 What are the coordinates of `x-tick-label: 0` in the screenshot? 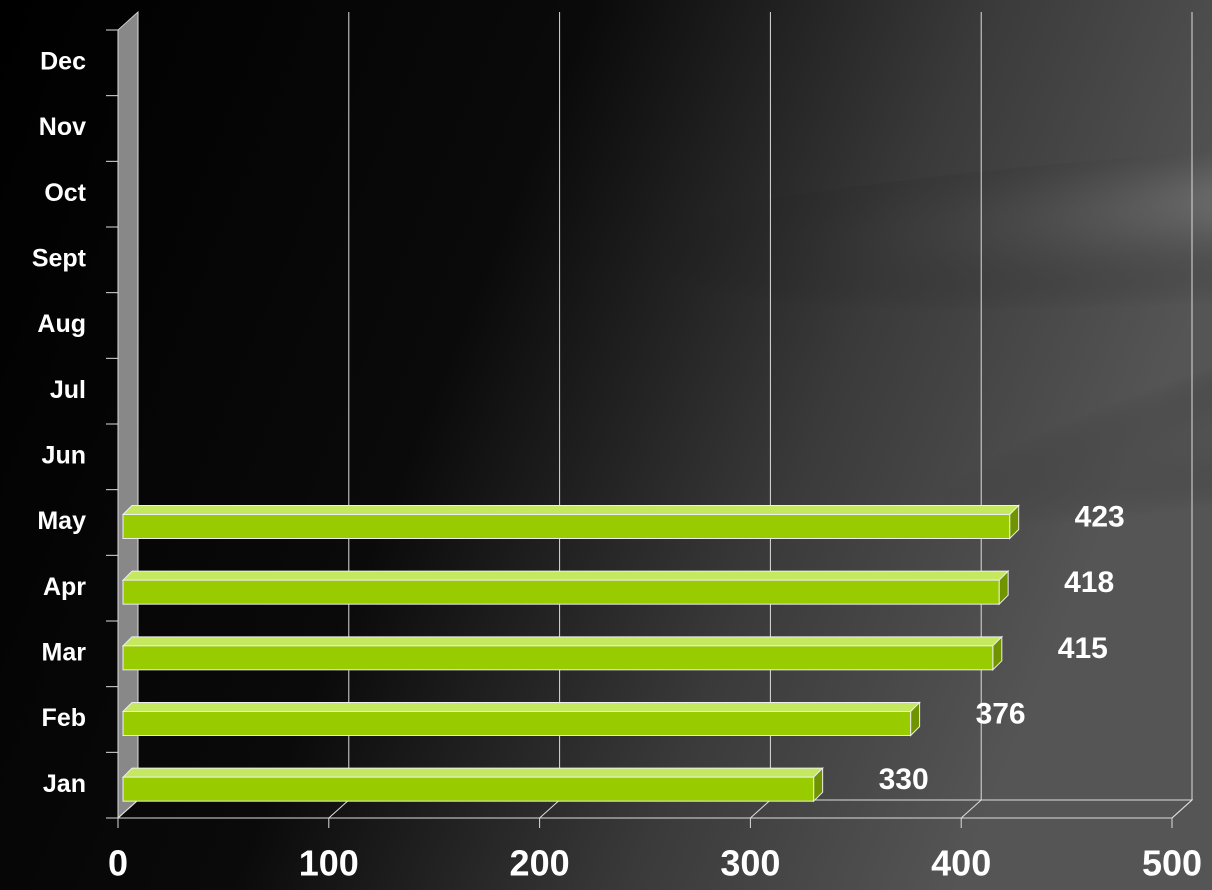 It's located at (118, 863).